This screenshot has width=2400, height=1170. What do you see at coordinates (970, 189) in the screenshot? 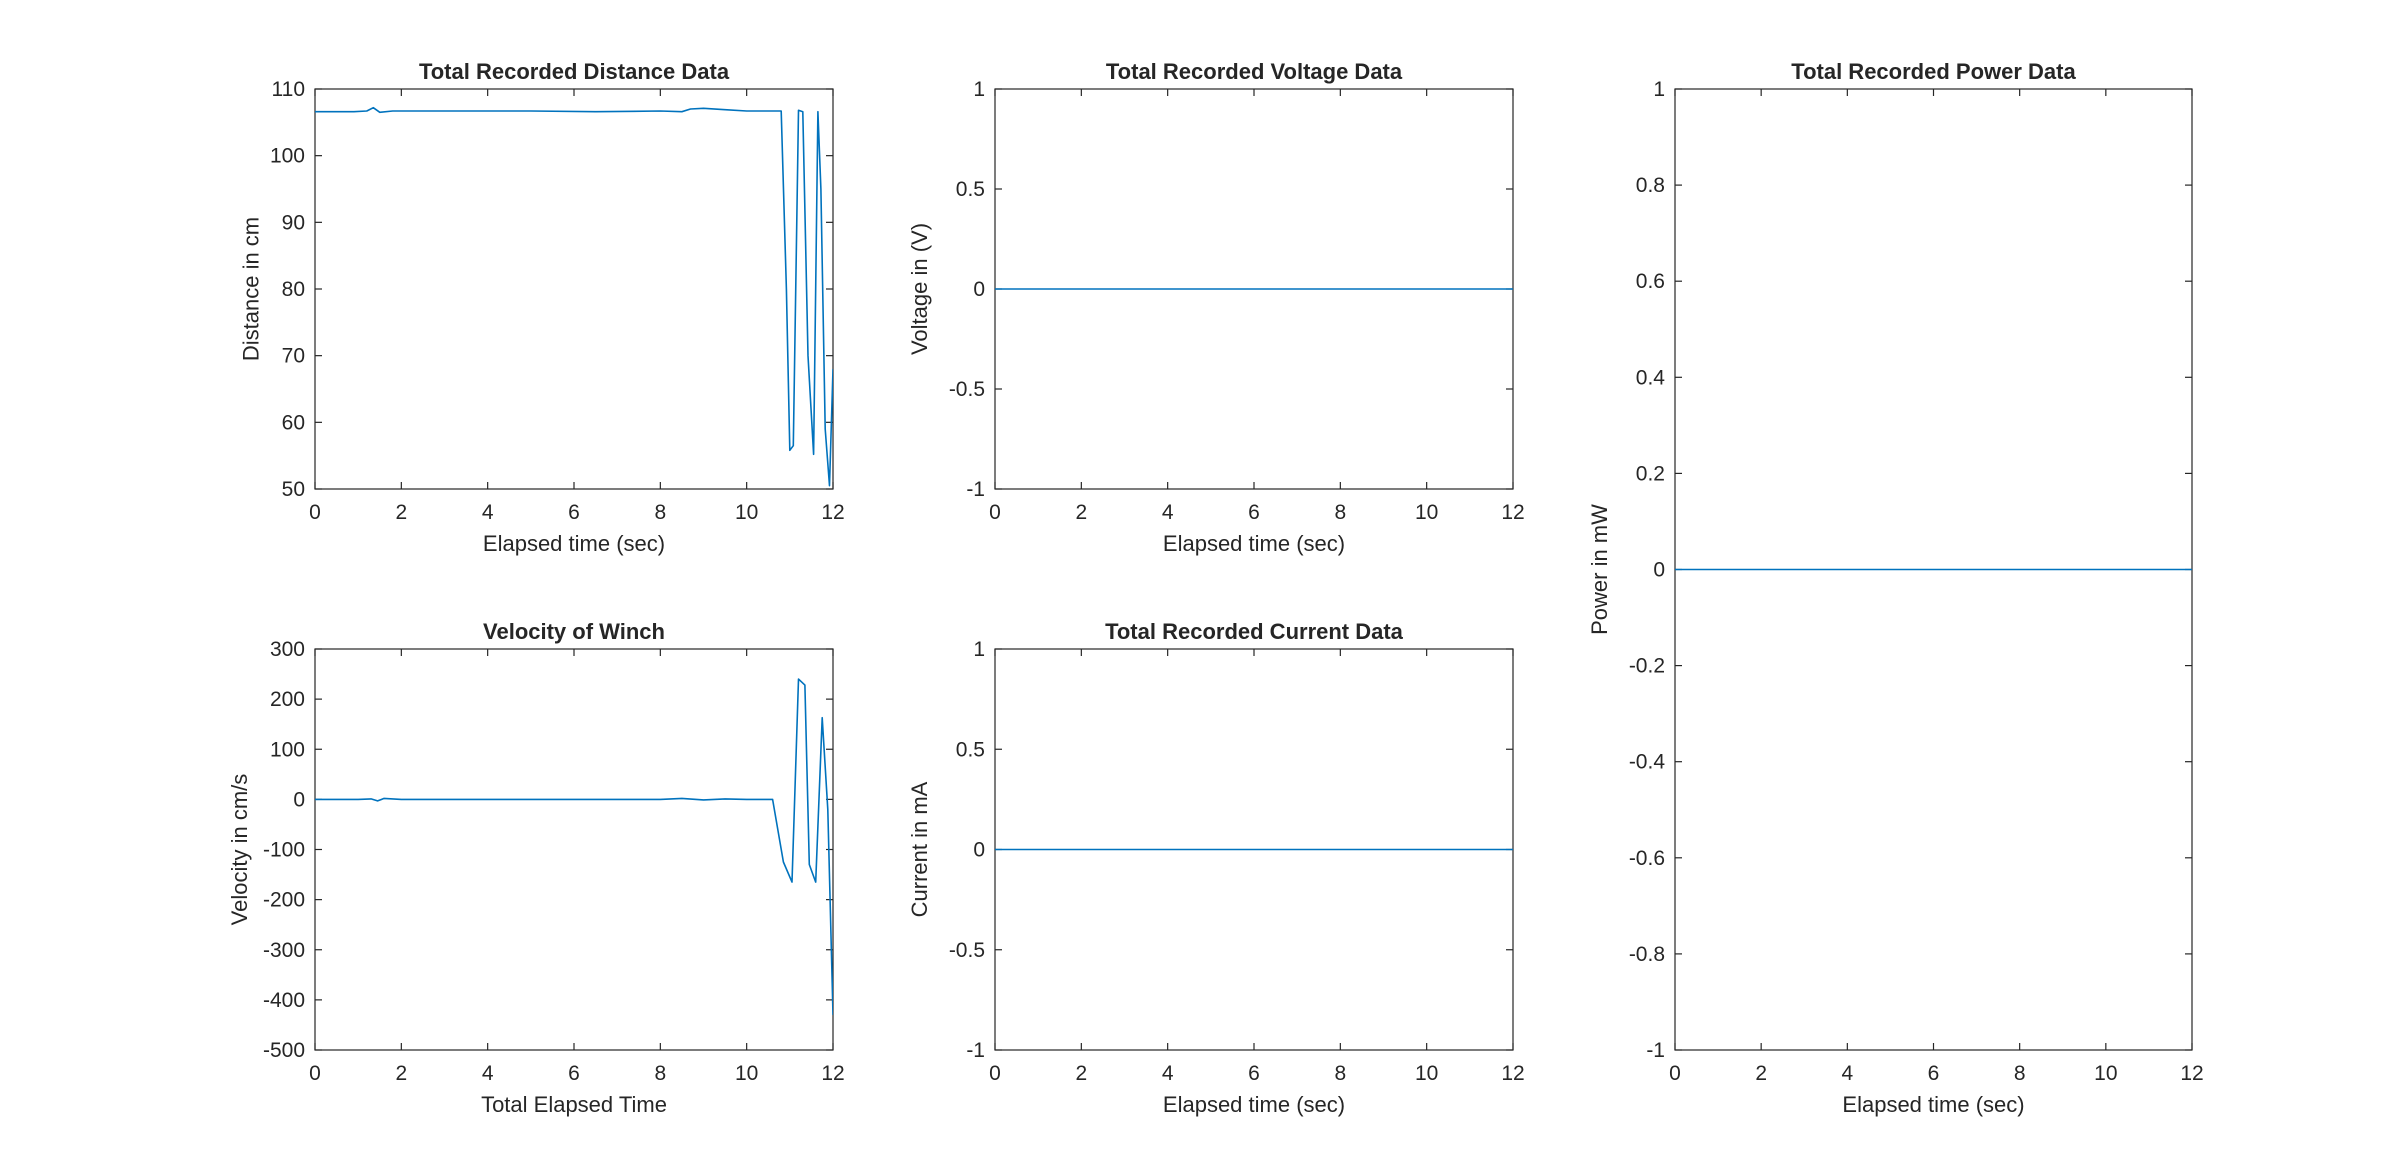
I see `voltage-y-tick-label: 0.5` at bounding box center [970, 189].